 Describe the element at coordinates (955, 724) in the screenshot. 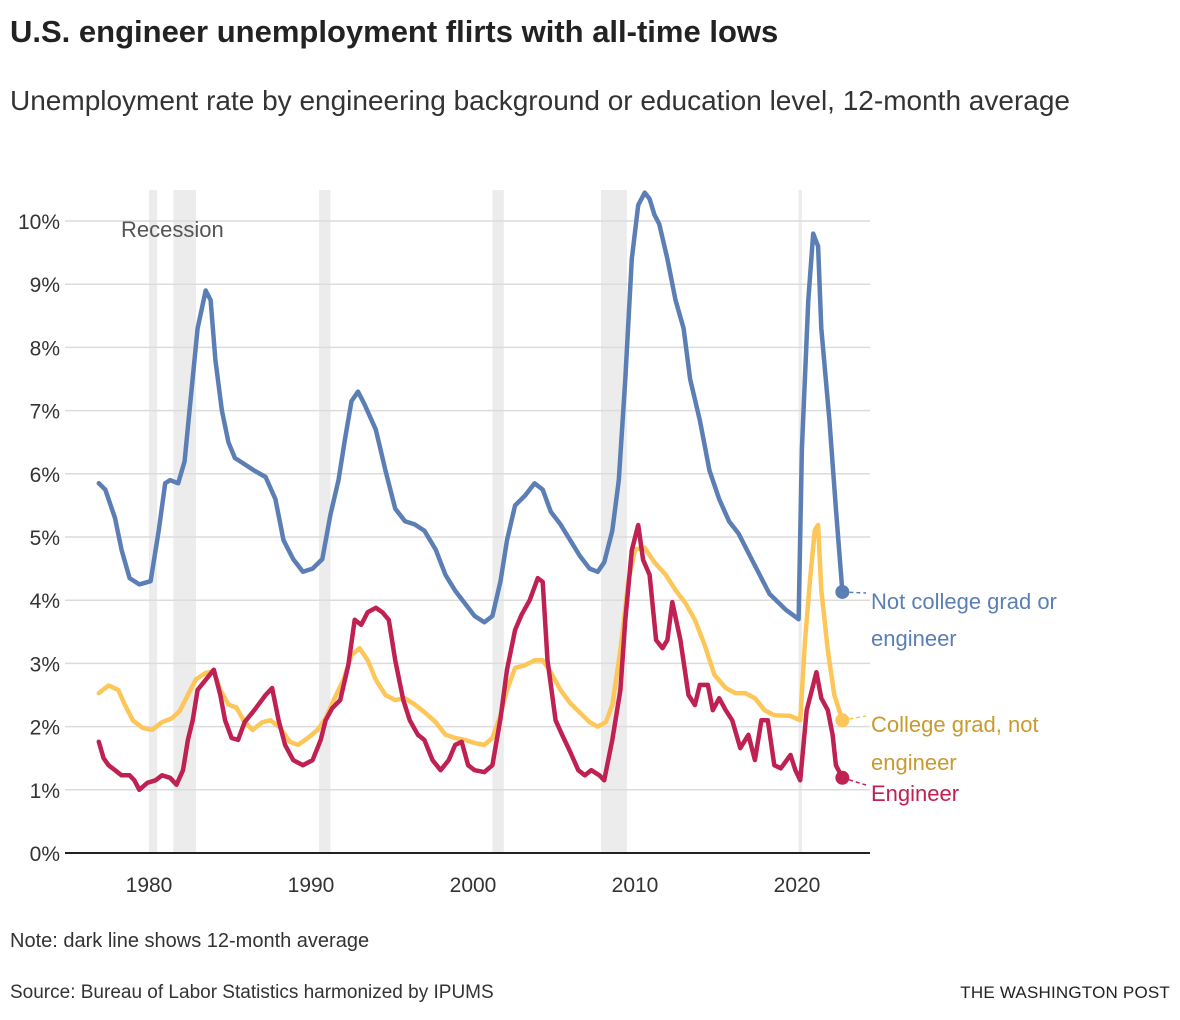

I see `series-label: College grad, not` at that location.